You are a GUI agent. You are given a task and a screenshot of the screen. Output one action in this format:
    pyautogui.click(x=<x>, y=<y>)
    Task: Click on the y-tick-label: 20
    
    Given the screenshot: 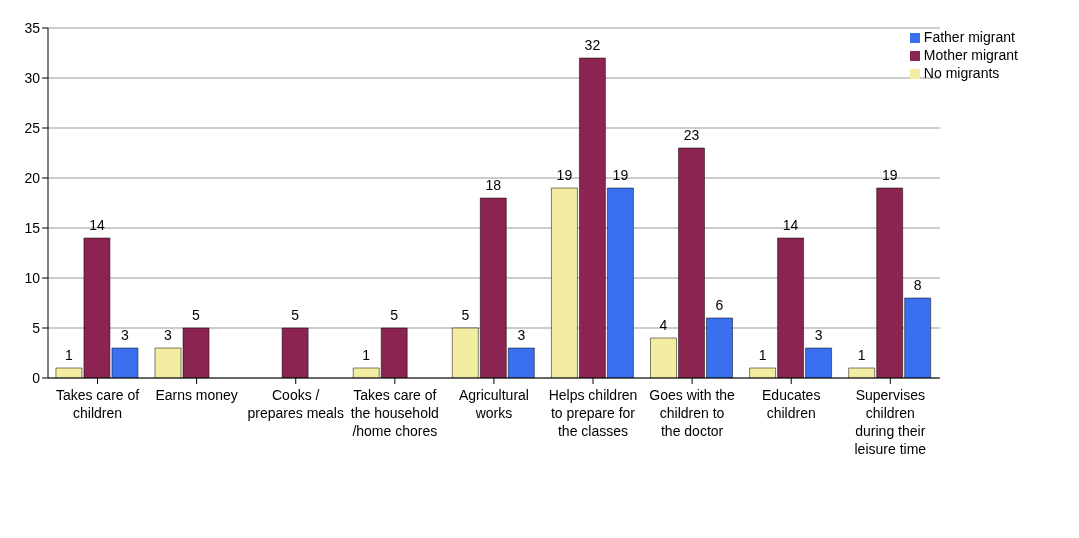 What is the action you would take?
    pyautogui.click(x=32, y=177)
    